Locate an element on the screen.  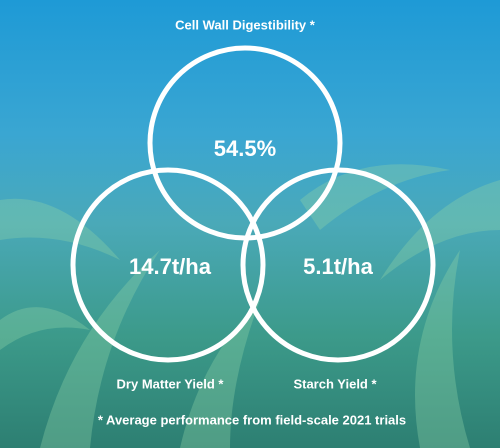
node-label: Dry Matter Yield * is located at coordinates (171, 383).